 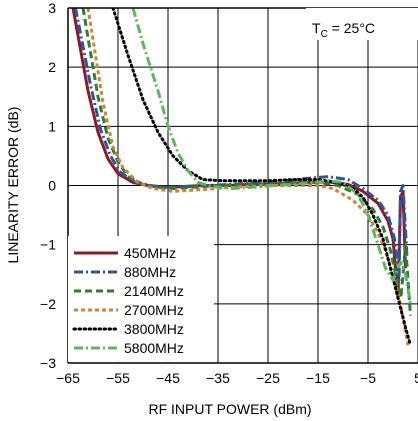 What do you see at coordinates (48, 304) in the screenshot?
I see `y-tick-label-1: −2` at bounding box center [48, 304].